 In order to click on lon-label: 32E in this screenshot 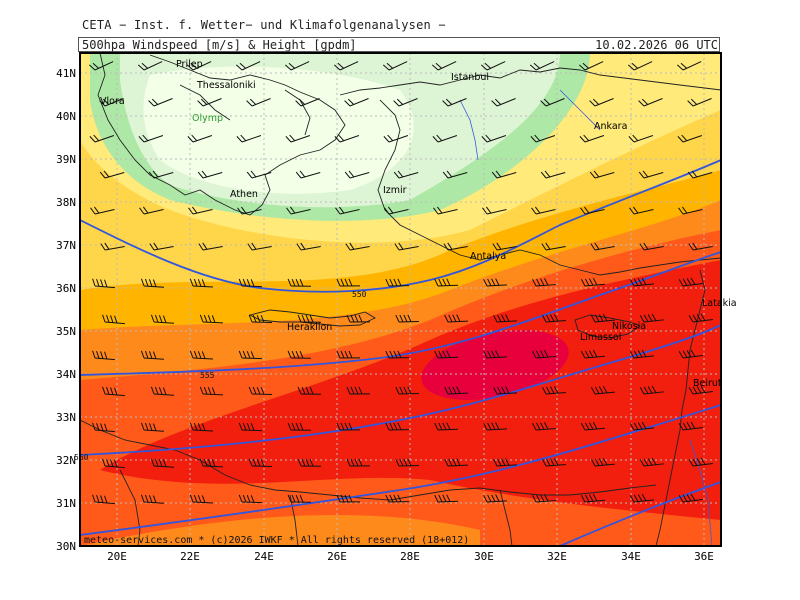, I will do `click(557, 556)`.